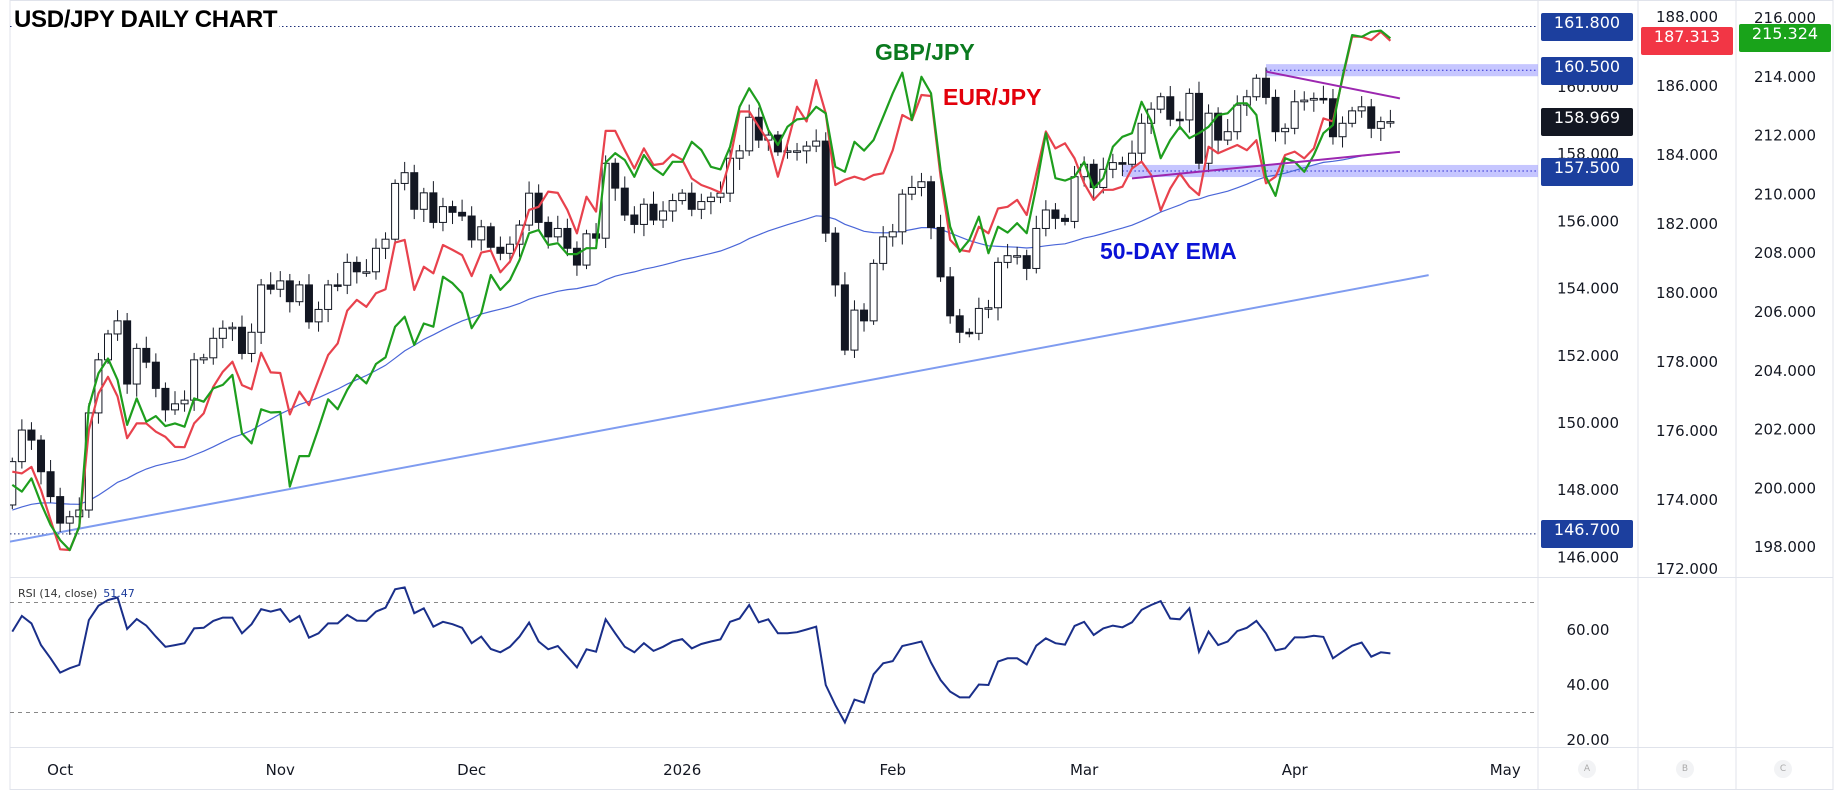 Image resolution: width=1835 pixels, height=795 pixels. What do you see at coordinates (1587, 769) in the screenshot?
I see `scale-a-button: A` at bounding box center [1587, 769].